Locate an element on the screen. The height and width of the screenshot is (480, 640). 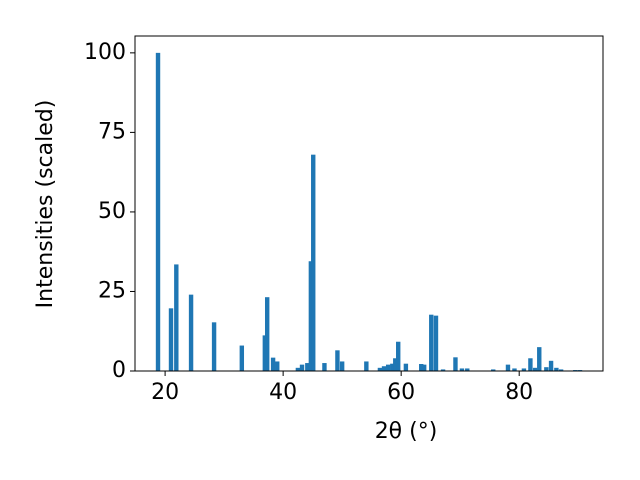
x-axis-label: 2θ (°) is located at coordinates (406, 431).